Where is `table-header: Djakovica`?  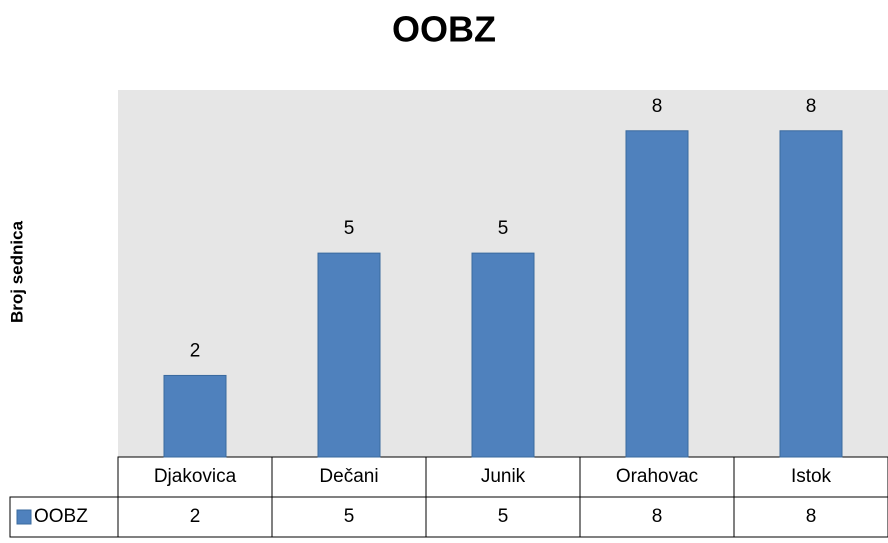 table-header: Djakovica is located at coordinates (195, 476).